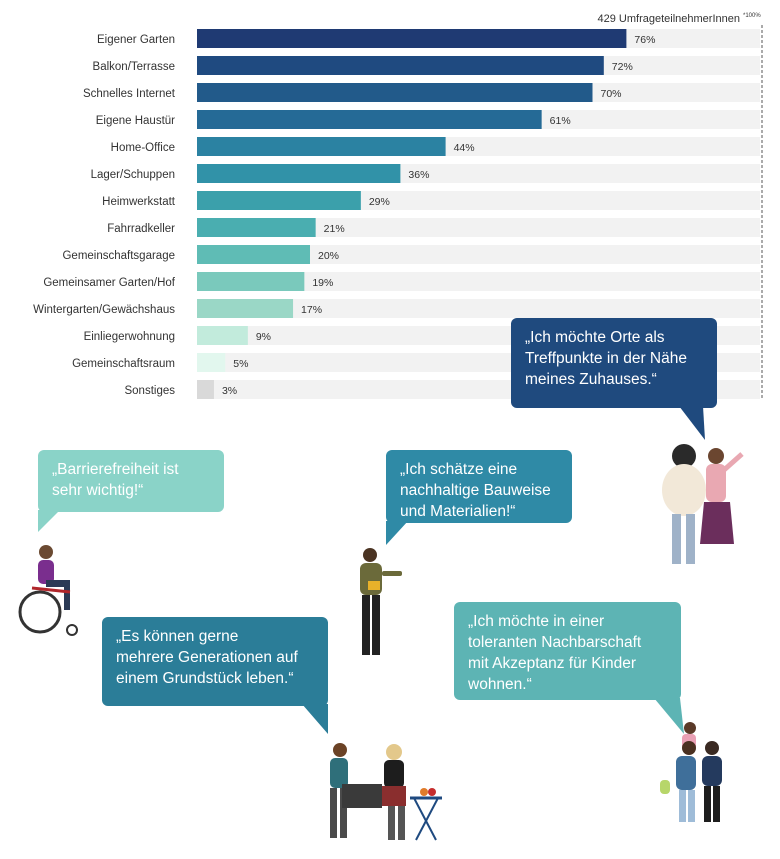 This screenshot has height=859, width=780. Describe the element at coordinates (611, 94) in the screenshot. I see `value-label: 70%` at that location.